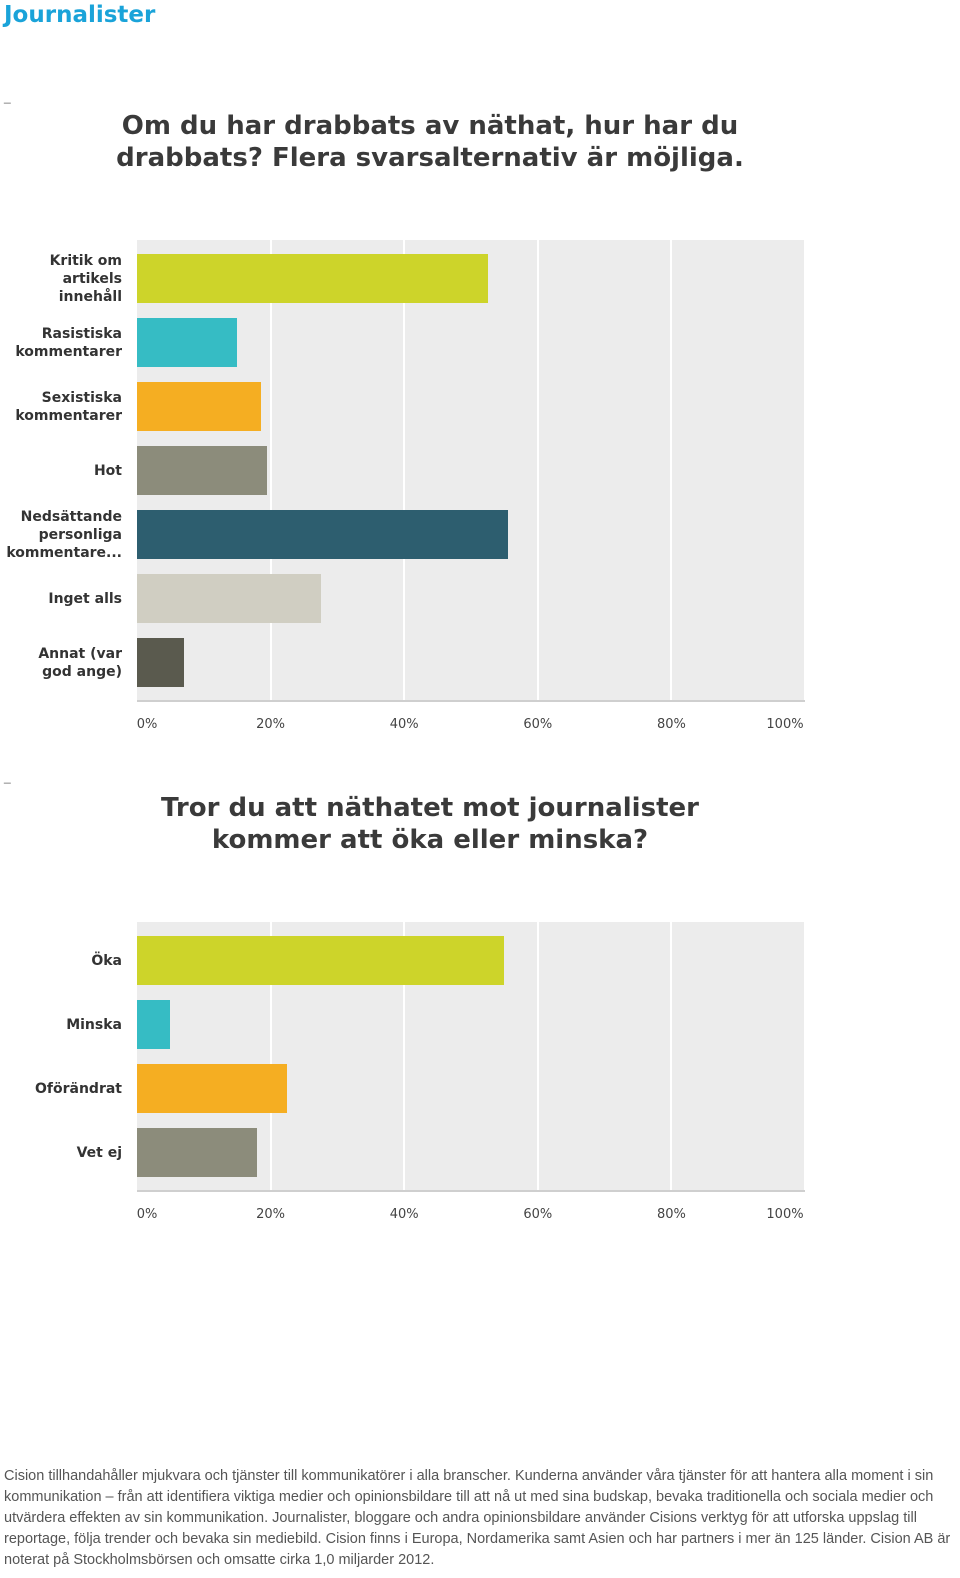 The height and width of the screenshot is (1578, 960). I want to click on category-label: Kritik om artikels innehåll, so click(61, 279).